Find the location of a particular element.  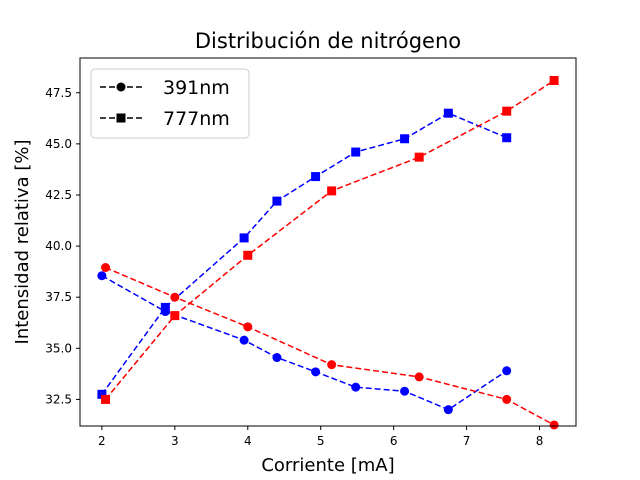

chart-title: Distribución de nitrógeno is located at coordinates (328, 41).